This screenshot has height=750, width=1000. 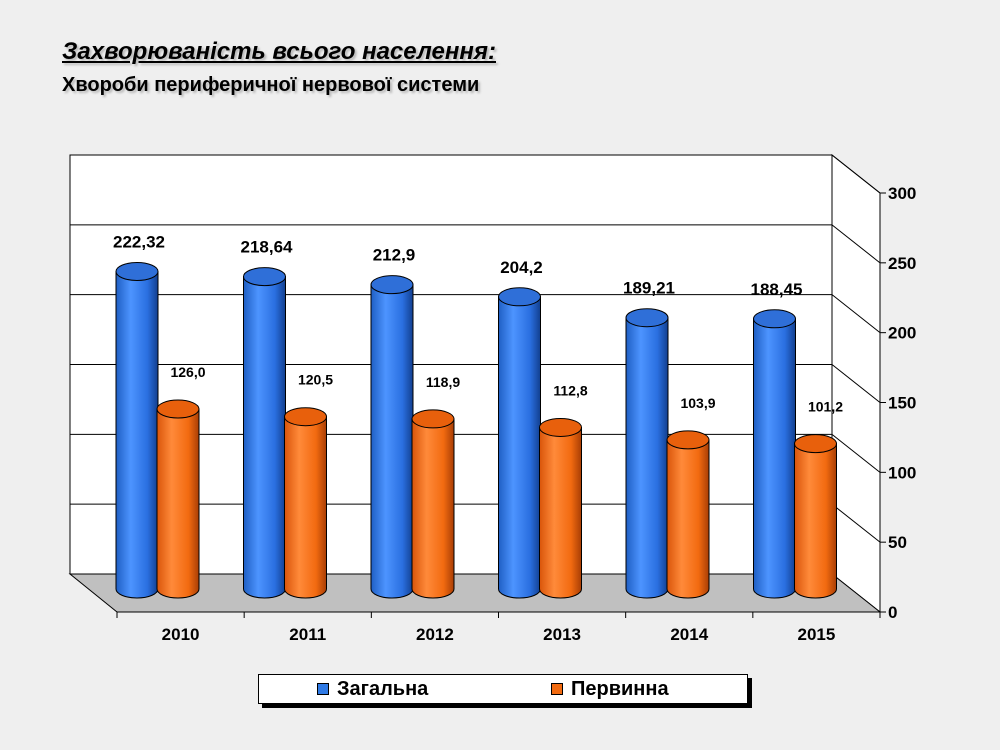 What do you see at coordinates (902, 263) in the screenshot?
I see `y-tick-label: 250` at bounding box center [902, 263].